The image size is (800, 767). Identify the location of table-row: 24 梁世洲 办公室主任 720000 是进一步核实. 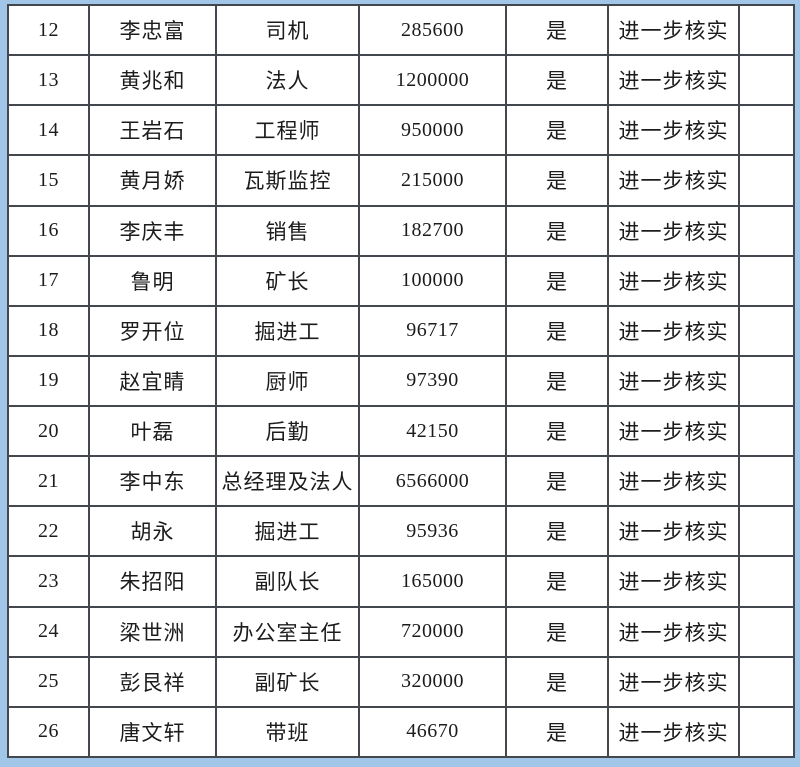
(401, 631).